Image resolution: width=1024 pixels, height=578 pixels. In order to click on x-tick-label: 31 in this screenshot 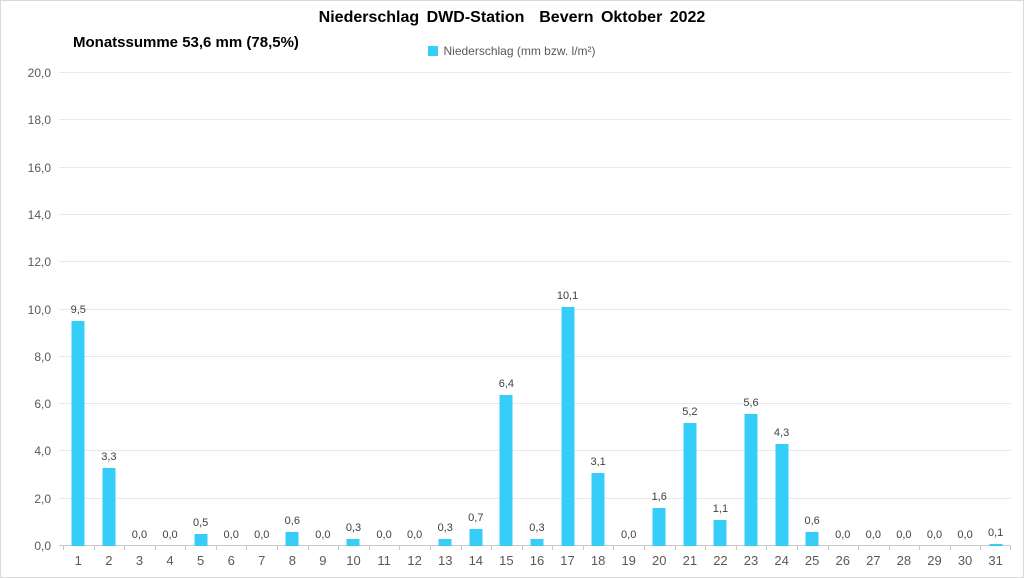, I will do `click(995, 560)`.